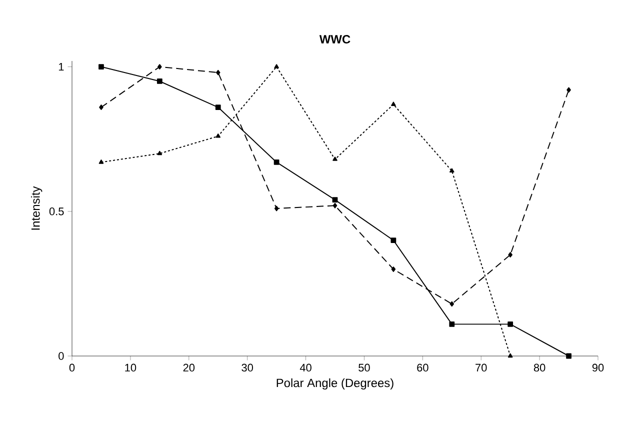 The image size is (643, 421). What do you see at coordinates (306, 368) in the screenshot?
I see `x-tick-label: 40` at bounding box center [306, 368].